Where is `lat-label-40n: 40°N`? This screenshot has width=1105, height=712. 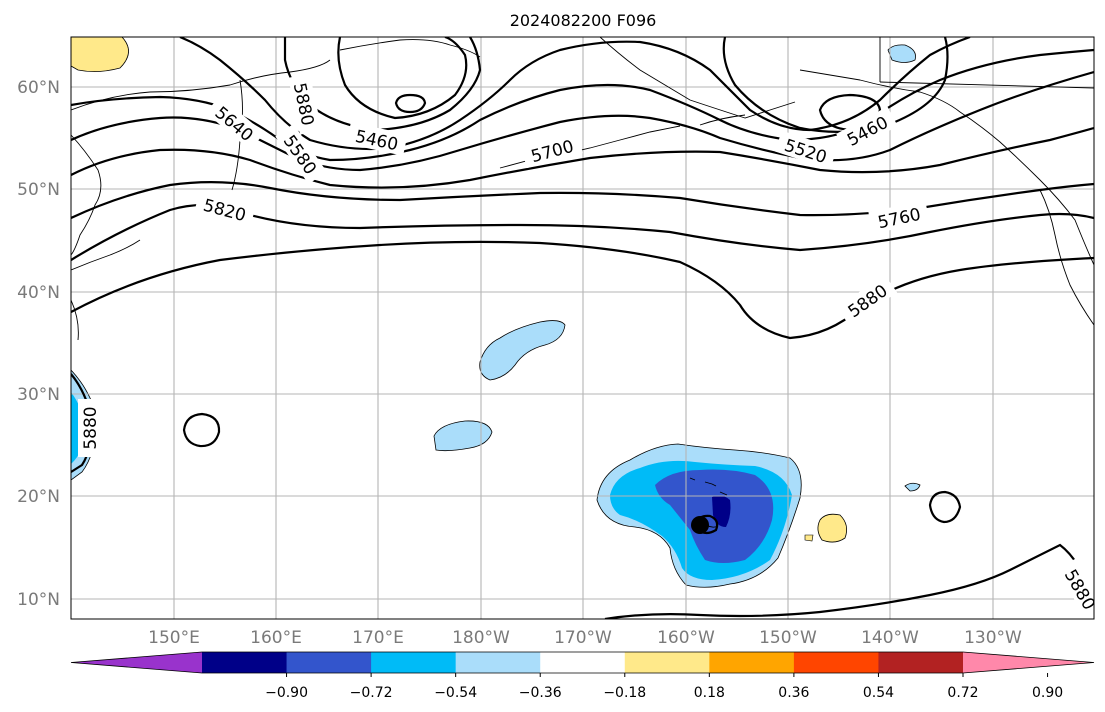
lat-label-40n: 40°N is located at coordinates (38, 293).